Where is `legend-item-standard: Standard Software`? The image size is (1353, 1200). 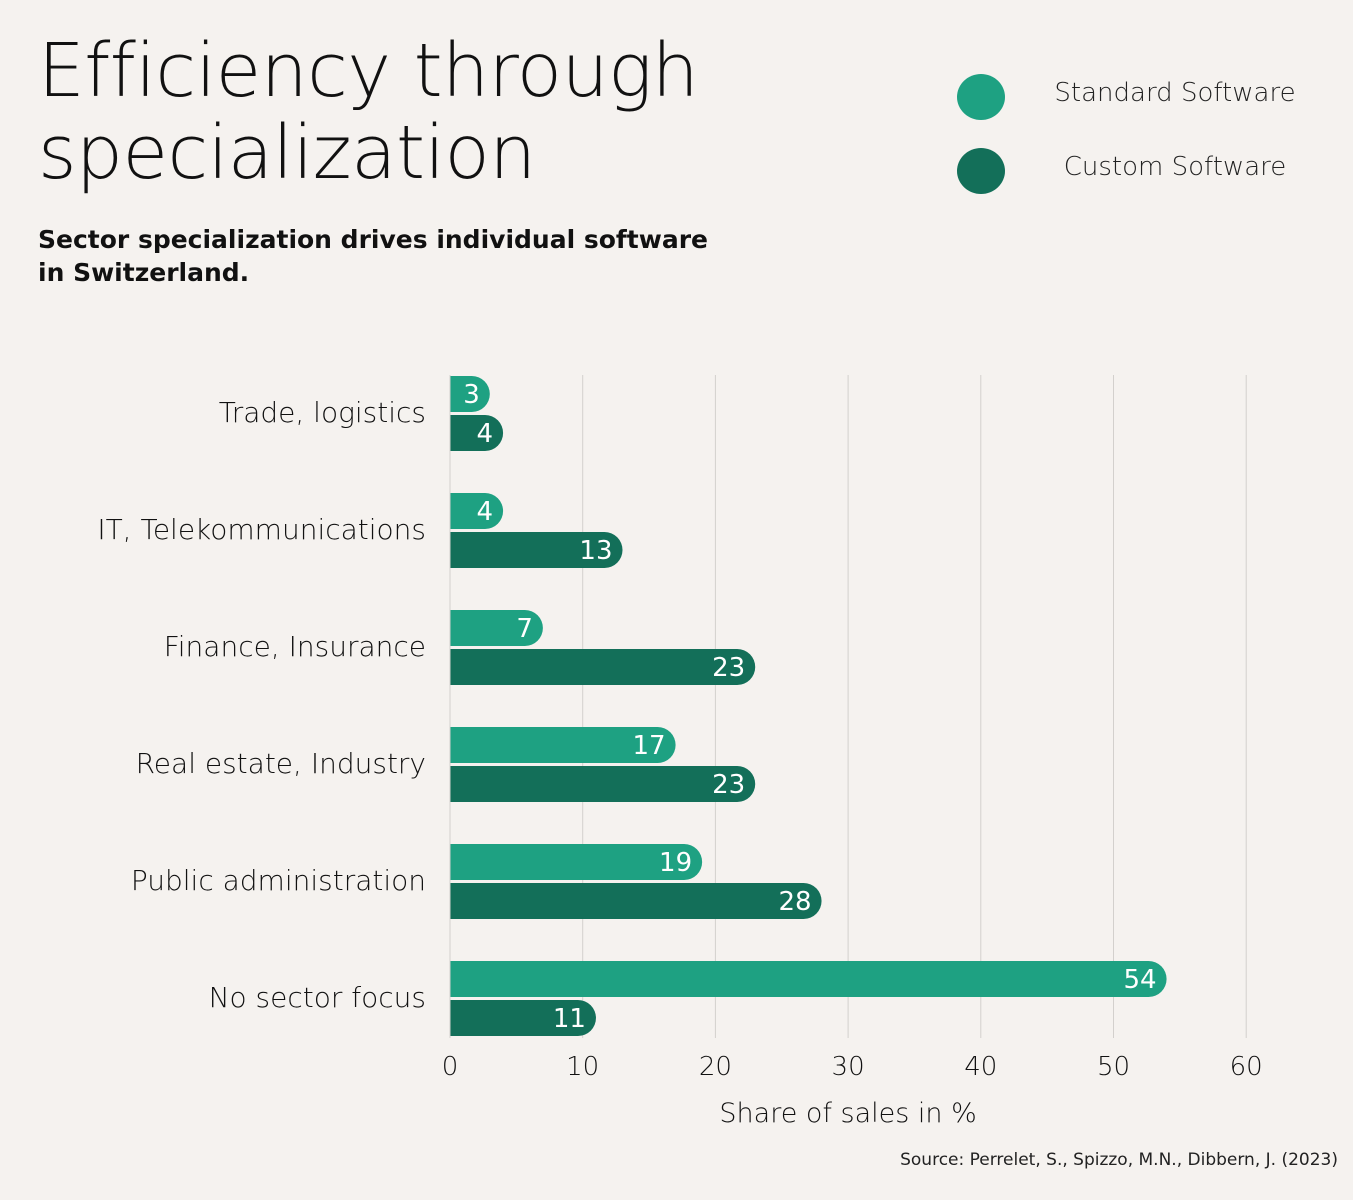 legend-item-standard: Standard Software is located at coordinates (1145, 109).